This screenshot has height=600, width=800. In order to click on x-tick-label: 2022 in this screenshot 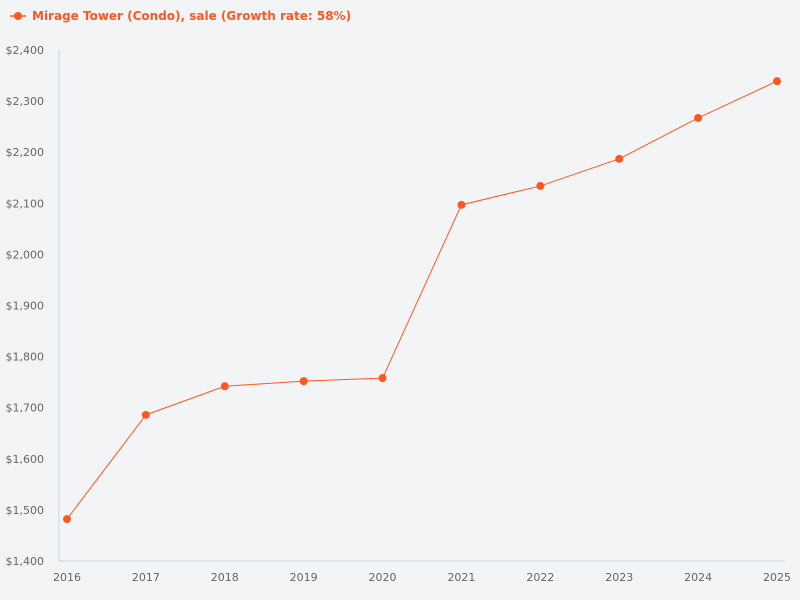, I will do `click(540, 577)`.